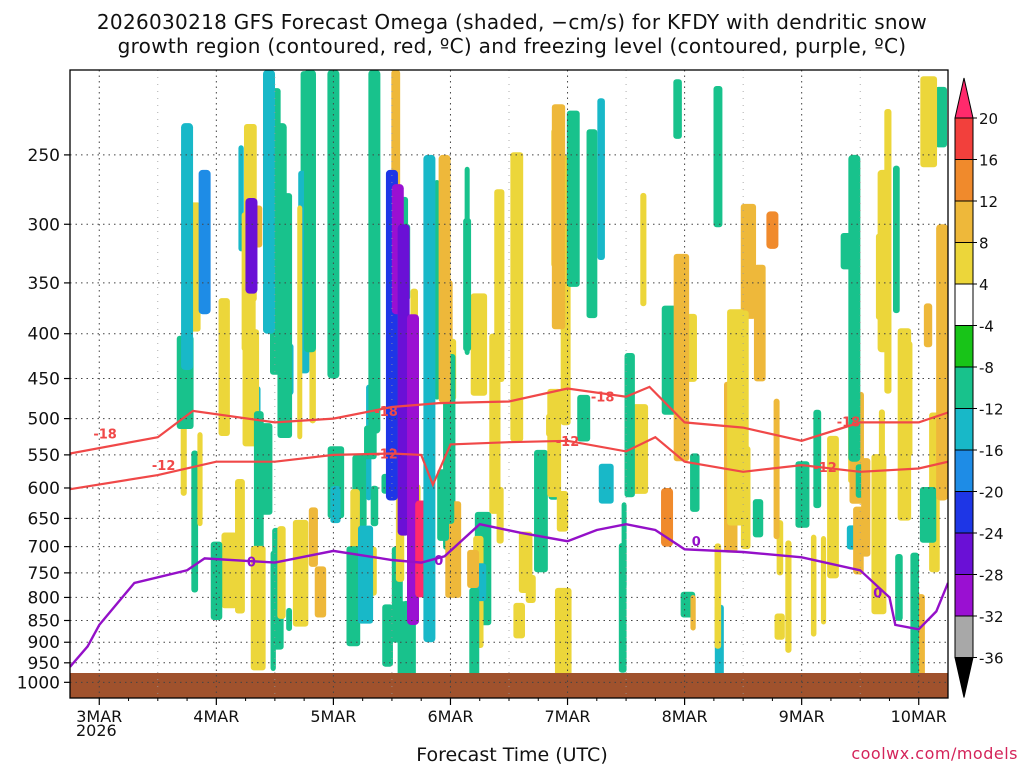  Describe the element at coordinates (991, 617) in the screenshot. I see `colorbar-label: -32` at that location.